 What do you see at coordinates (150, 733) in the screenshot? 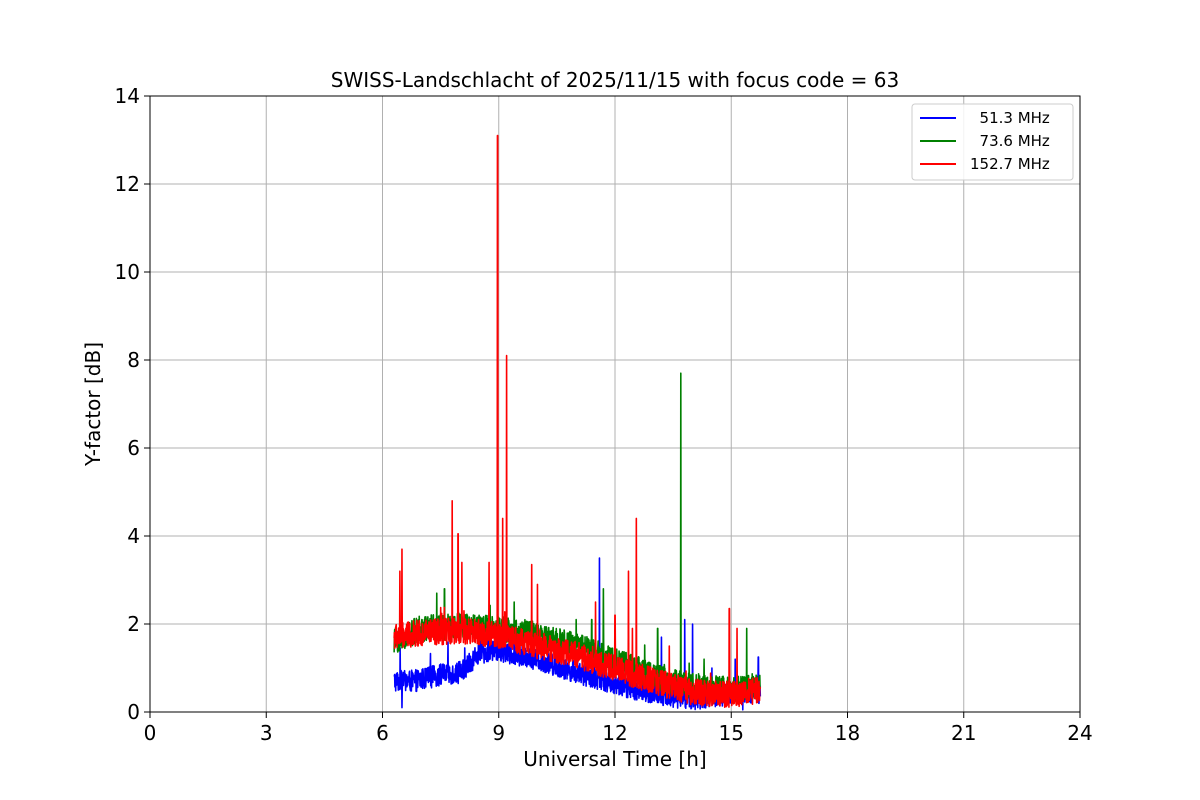
I see `x-tick-label: 0` at bounding box center [150, 733].